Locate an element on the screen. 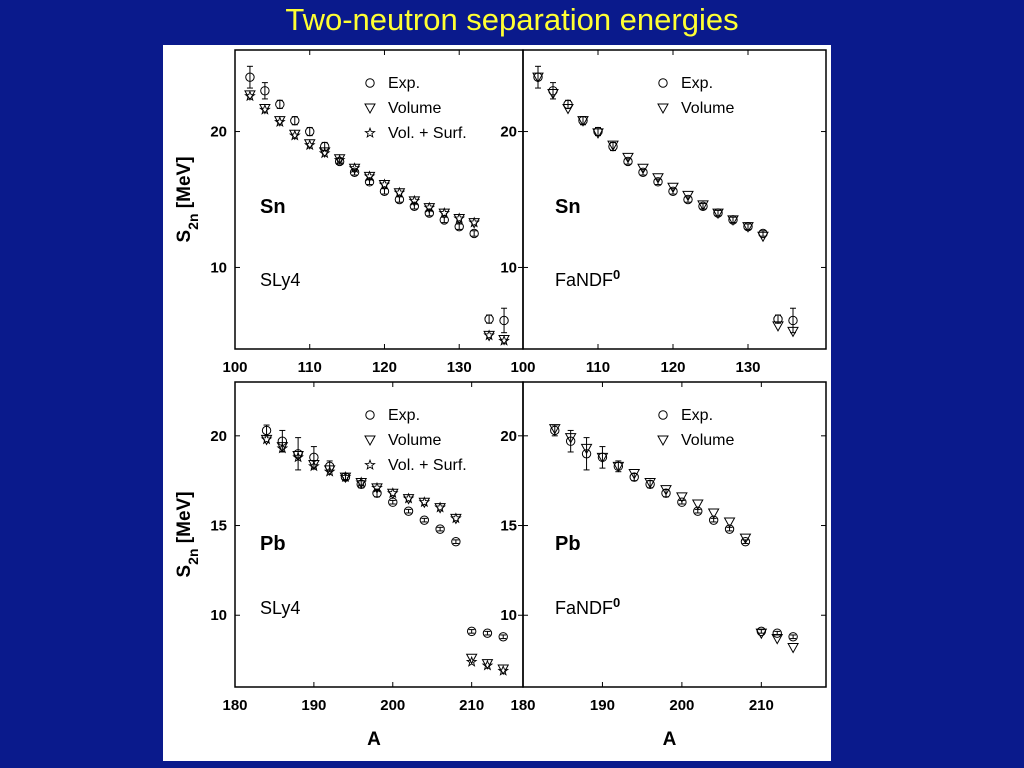  model-label: FaNDF0 is located at coordinates (587, 279).